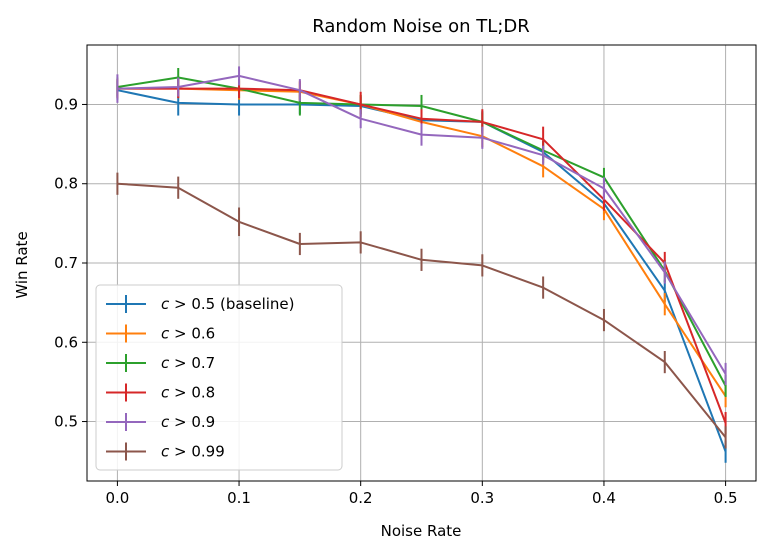  I want to click on x-tick-label: 0.2, so click(361, 498).